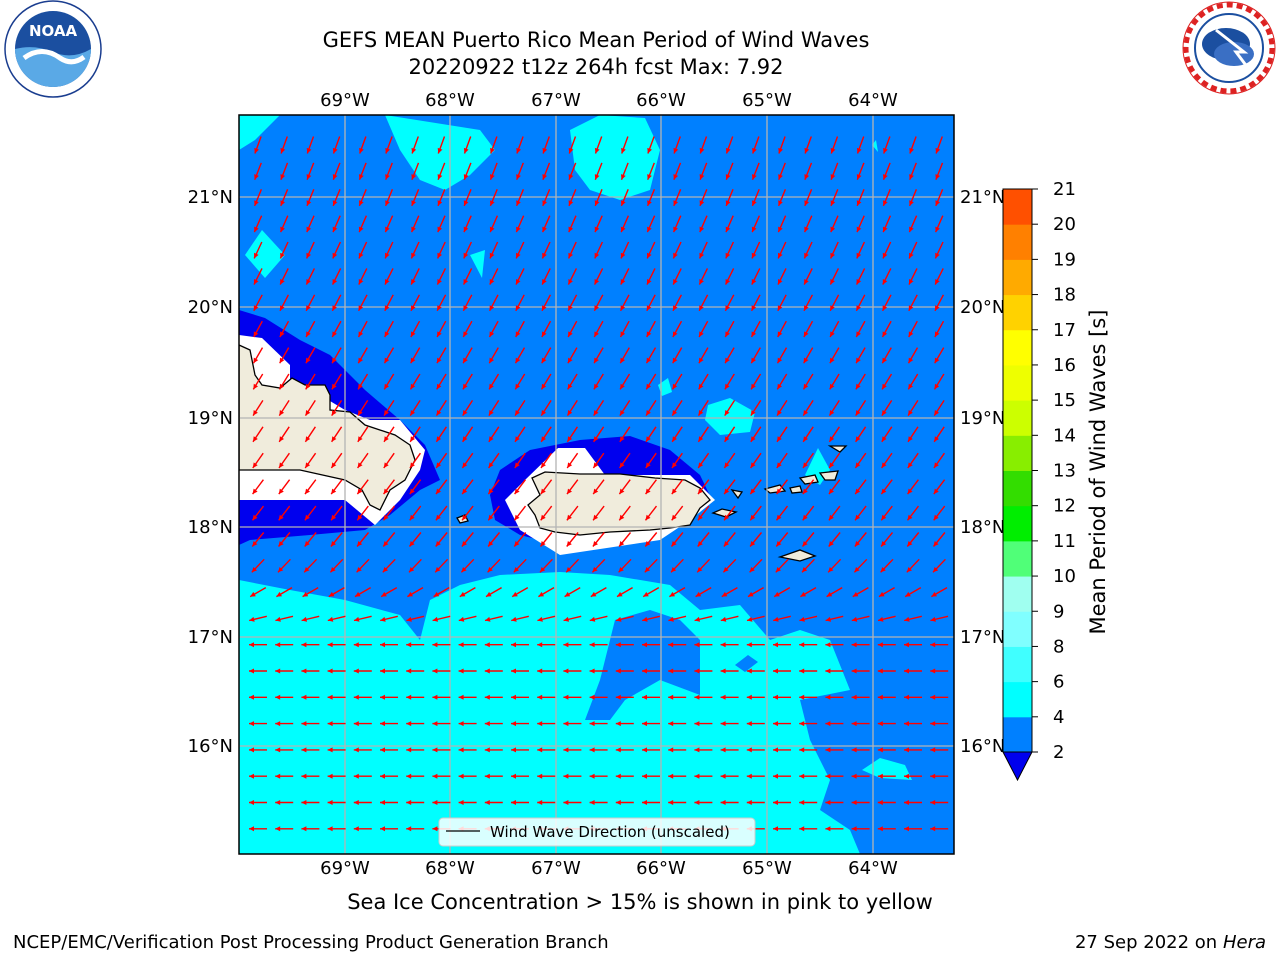 This screenshot has width=1280, height=960. I want to click on culebra, so click(737, 494).